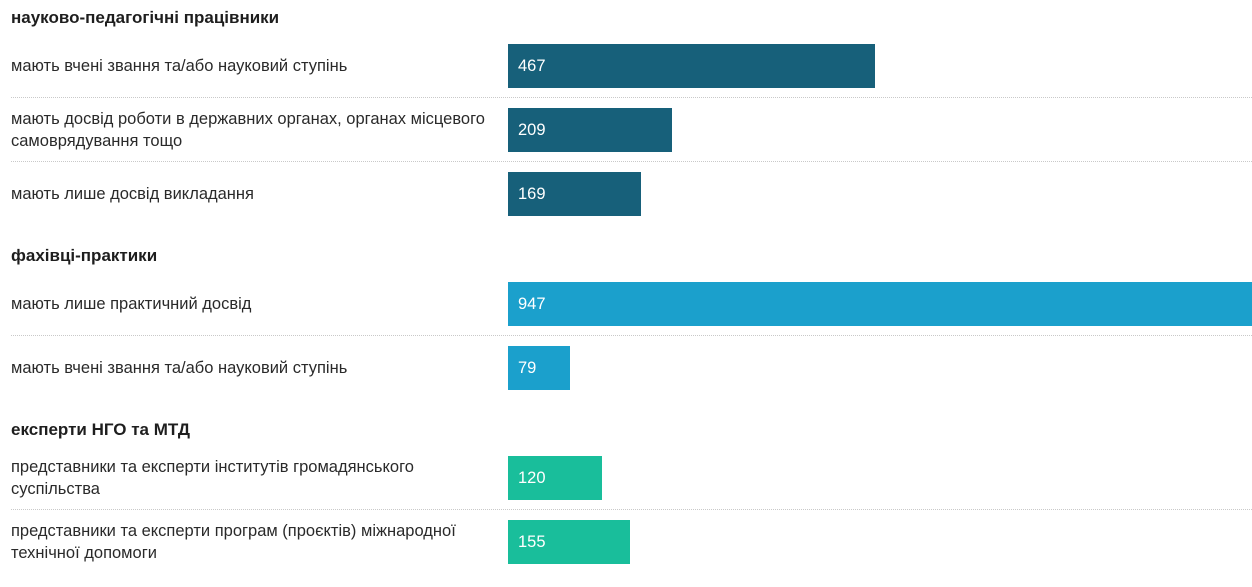  What do you see at coordinates (590, 130) in the screenshot?
I see `bar: 209` at bounding box center [590, 130].